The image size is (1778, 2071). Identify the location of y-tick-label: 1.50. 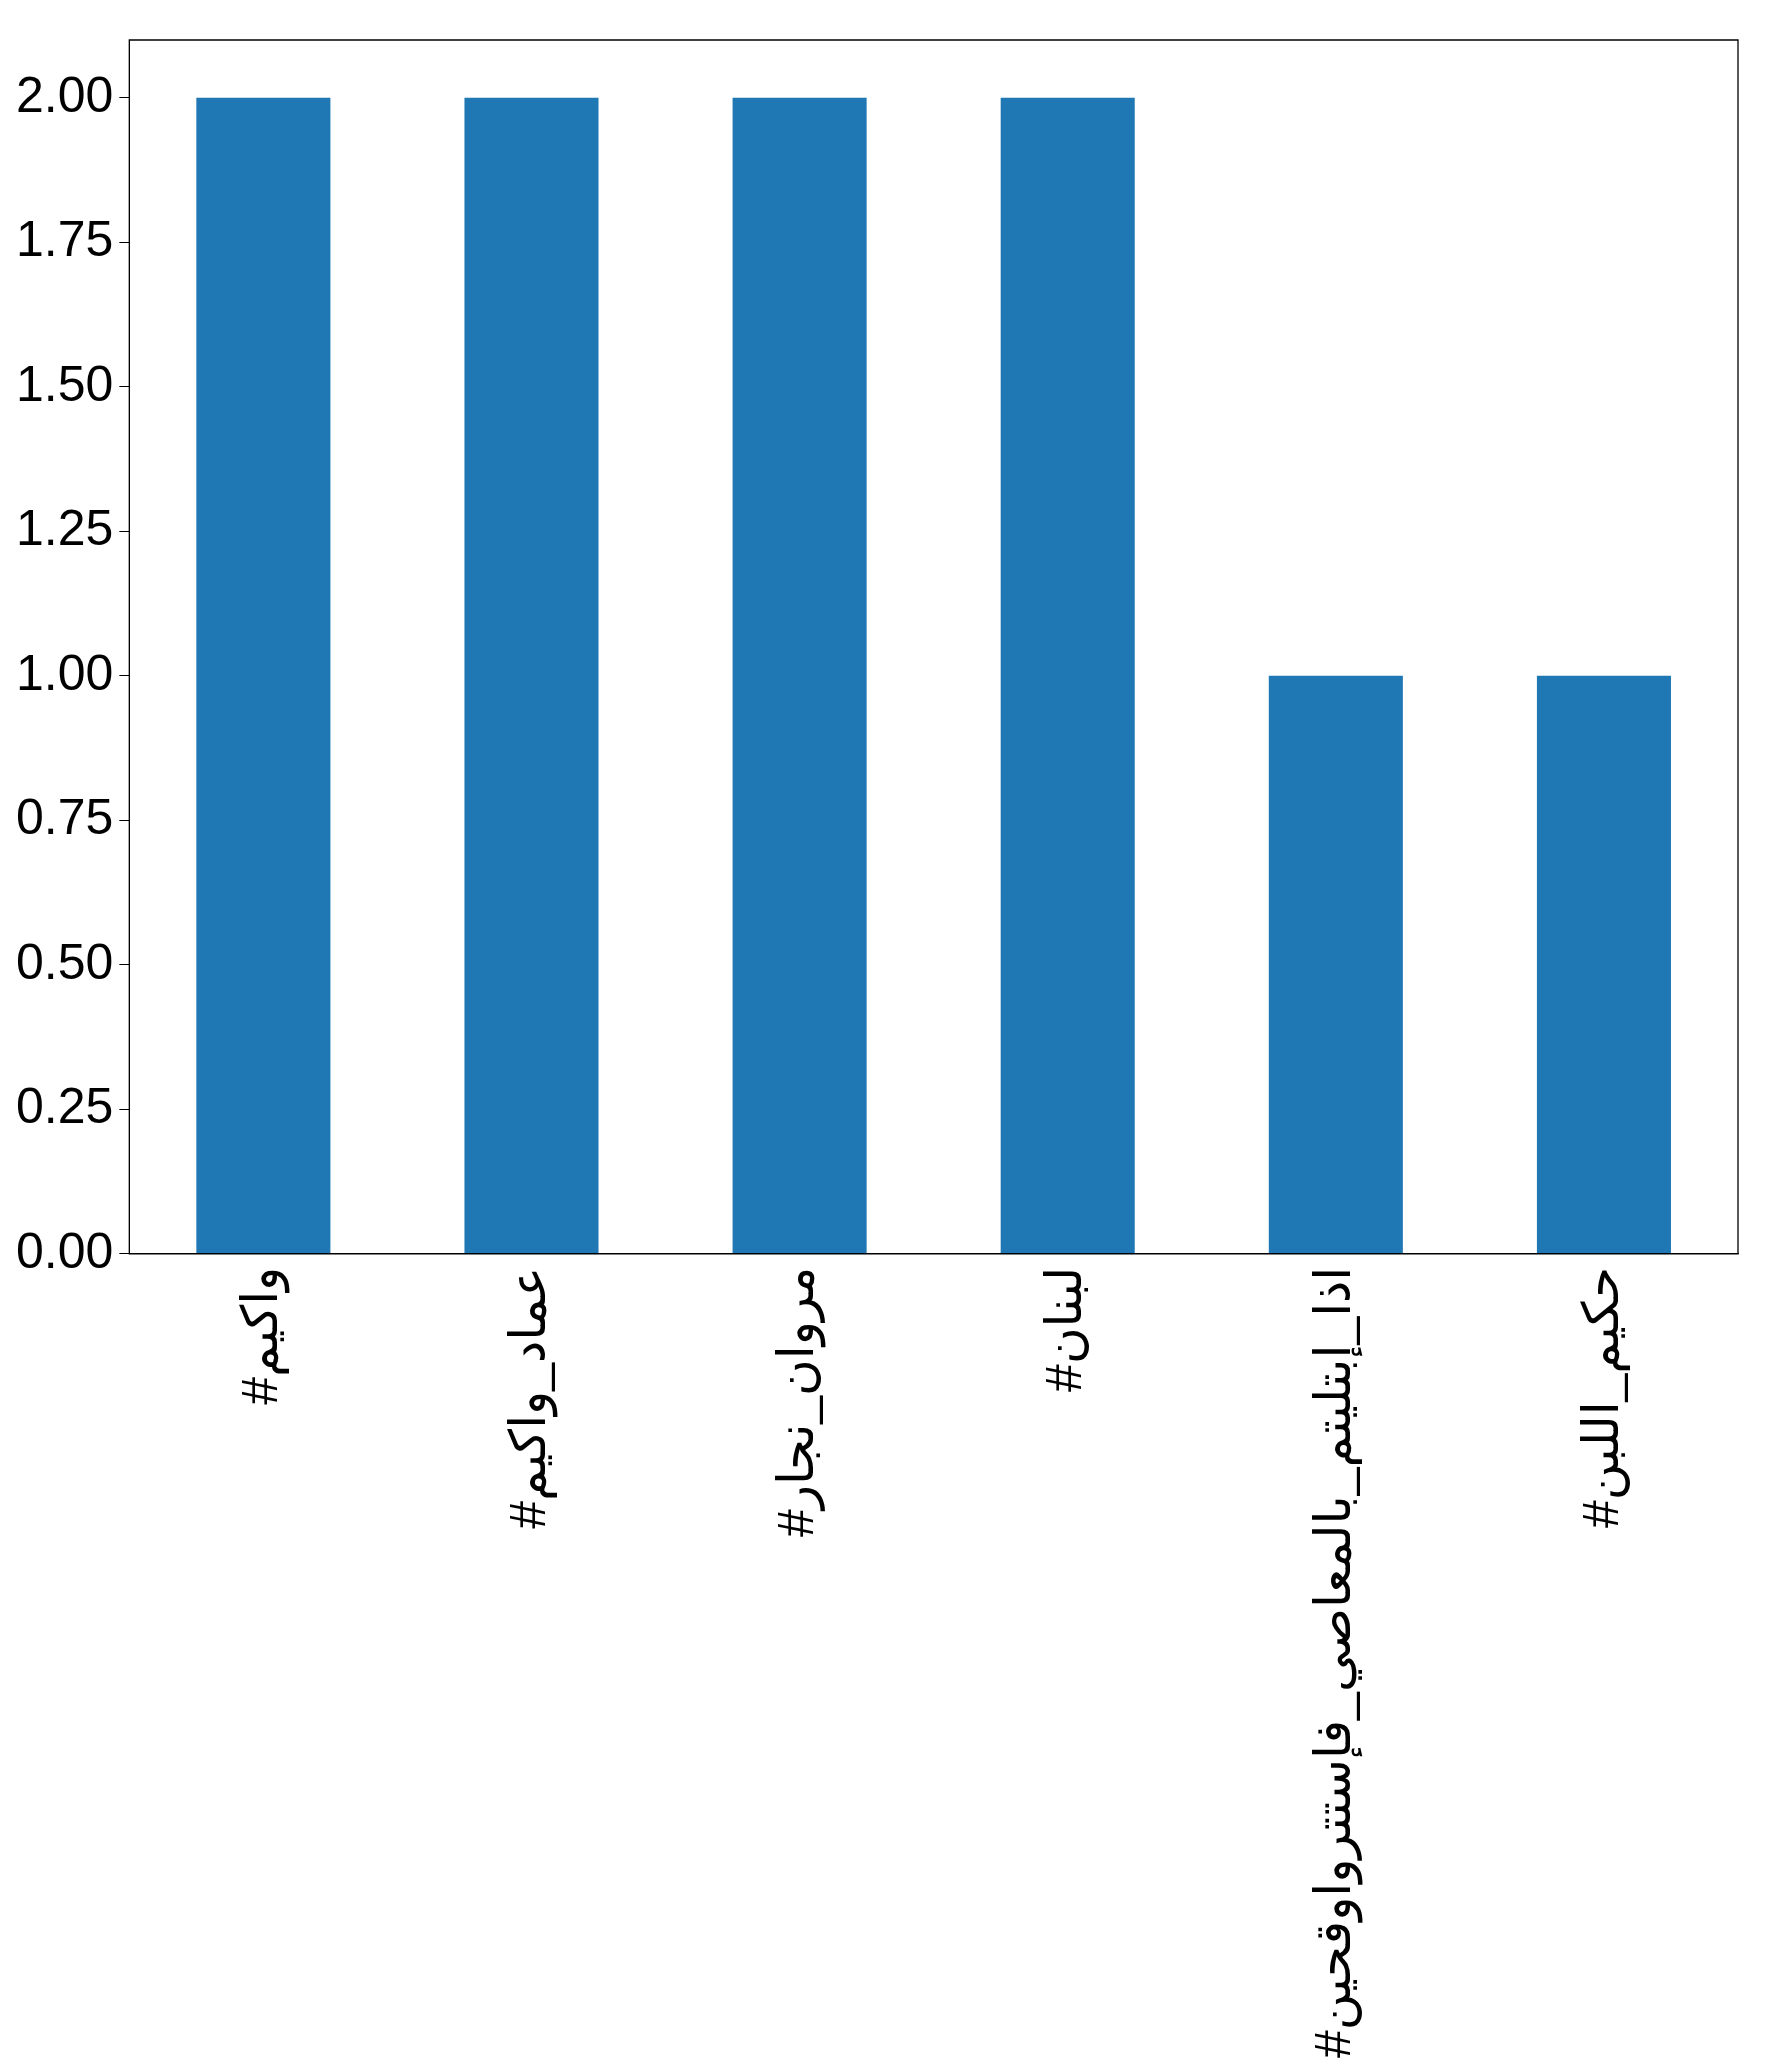
(64, 383).